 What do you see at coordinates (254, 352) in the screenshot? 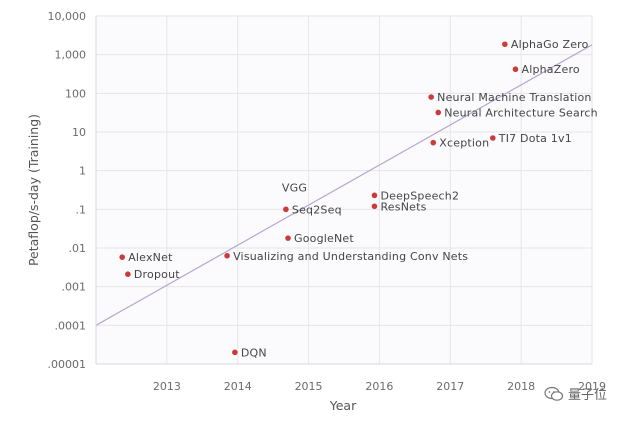
I see `point-label: DQN` at bounding box center [254, 352].